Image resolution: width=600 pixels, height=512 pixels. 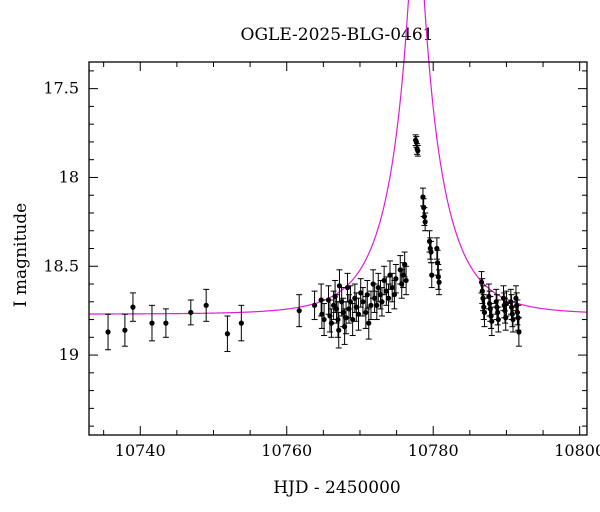 I want to click on x-tick-label: 10800, so click(x=577, y=450).